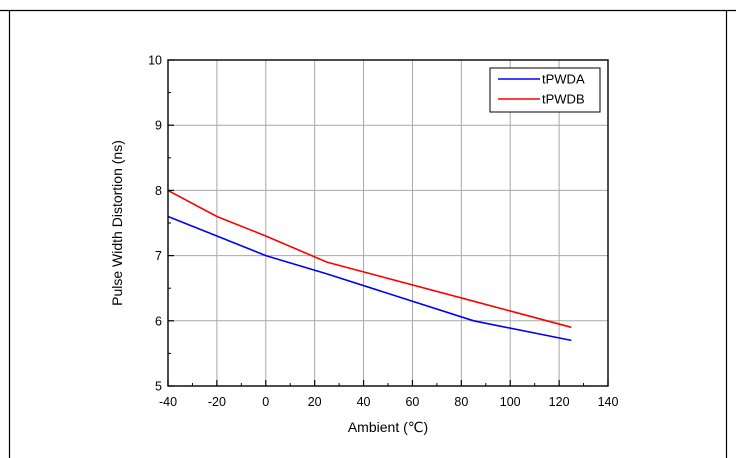 This screenshot has height=458, width=736. Describe the element at coordinates (158, 191) in the screenshot. I see `y-tick-label: 8` at that location.